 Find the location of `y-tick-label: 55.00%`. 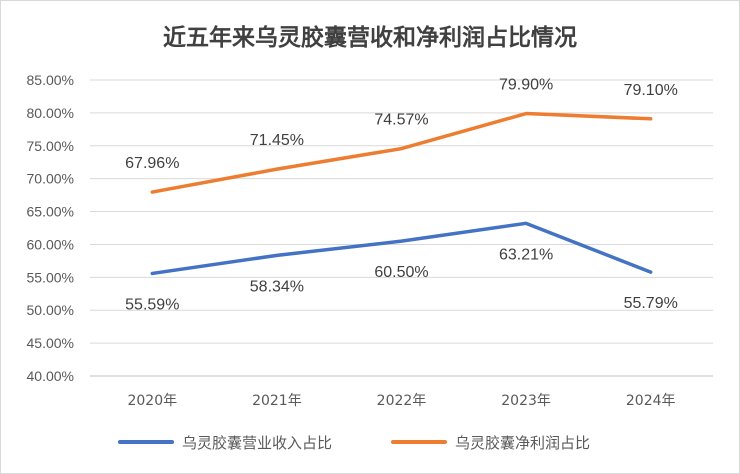

y-tick-label: 55.00% is located at coordinates (50, 277).